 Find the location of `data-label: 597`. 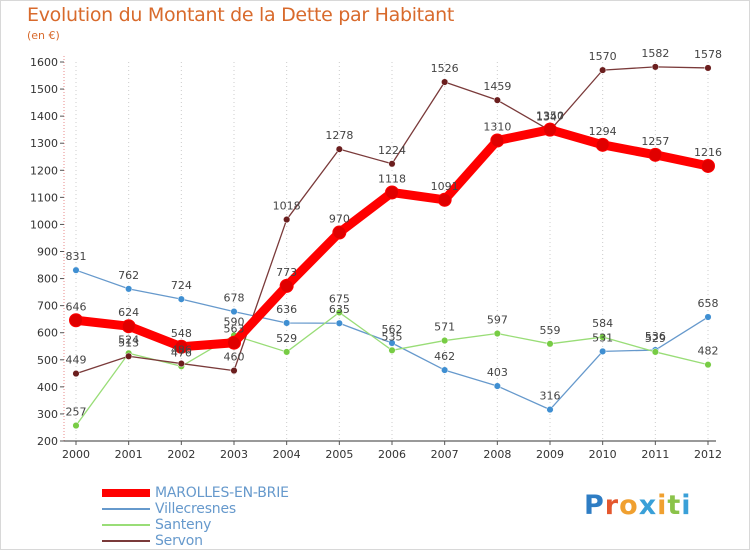

data-label: 597 is located at coordinates (497, 320).